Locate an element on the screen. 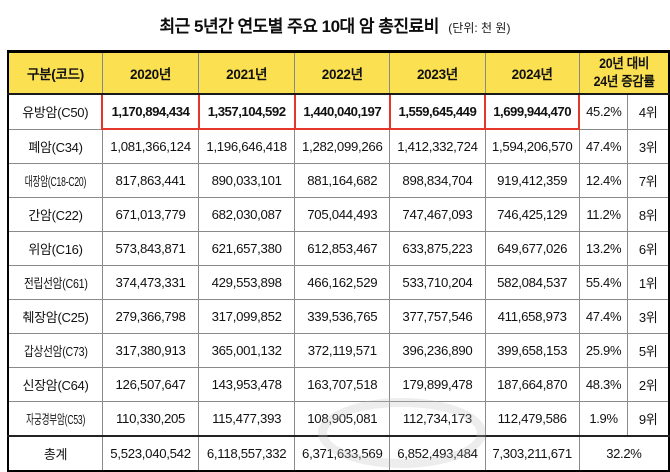  title-block: 최근 5년간 연도별 주요 10대 암 총진료비 (단위: 천 원) is located at coordinates (335, 18).